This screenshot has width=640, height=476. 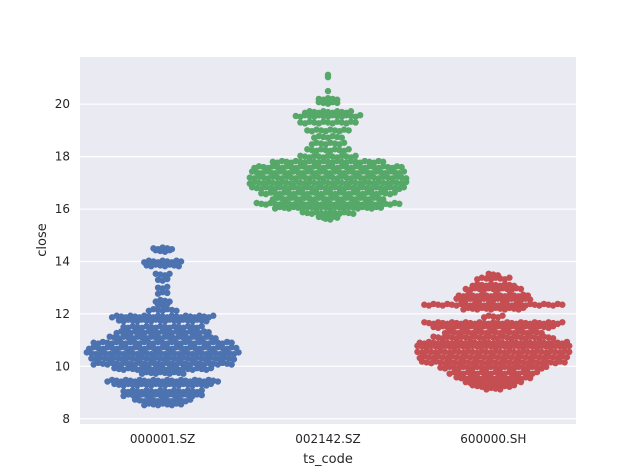 I want to click on y-tick-label: 12, so click(x=62, y=314).